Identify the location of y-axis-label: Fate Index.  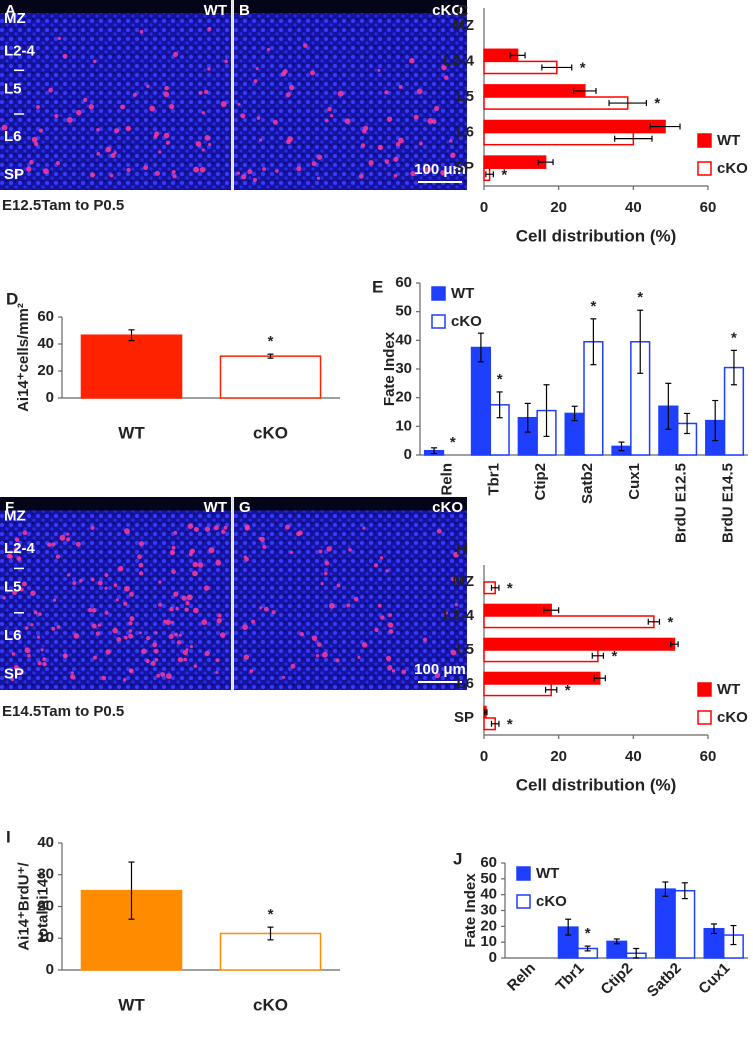
(389, 368).